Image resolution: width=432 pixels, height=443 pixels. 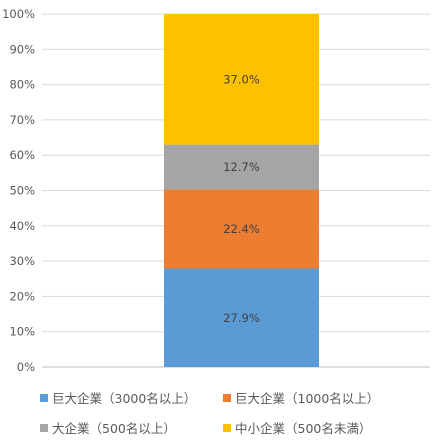 I want to click on y-tick-label-10: 100%, so click(x=18, y=14).